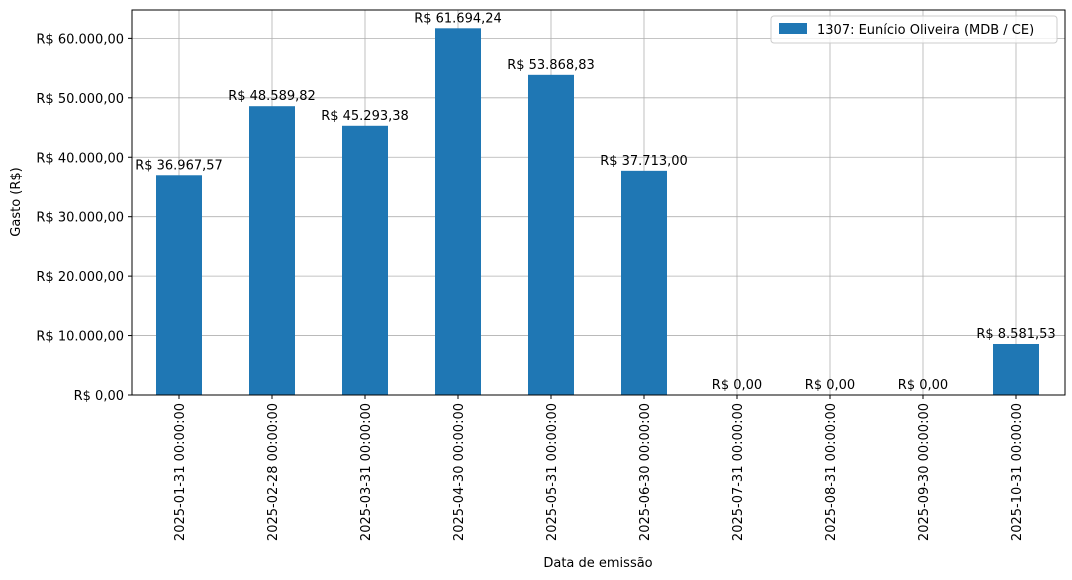 The width and height of the screenshot is (1072, 580). I want to click on data-label: R$ 37.713,00, so click(644, 161).